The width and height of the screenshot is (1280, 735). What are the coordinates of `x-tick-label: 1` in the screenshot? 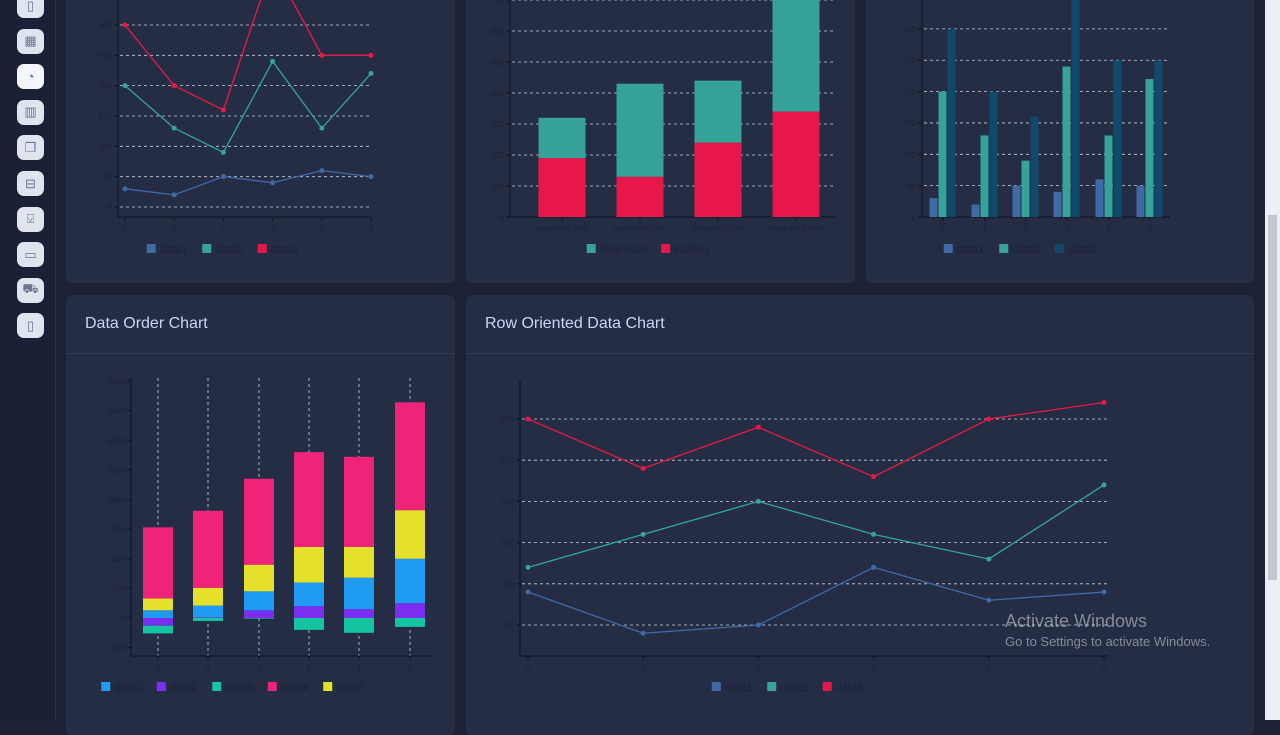 It's located at (643, 667).